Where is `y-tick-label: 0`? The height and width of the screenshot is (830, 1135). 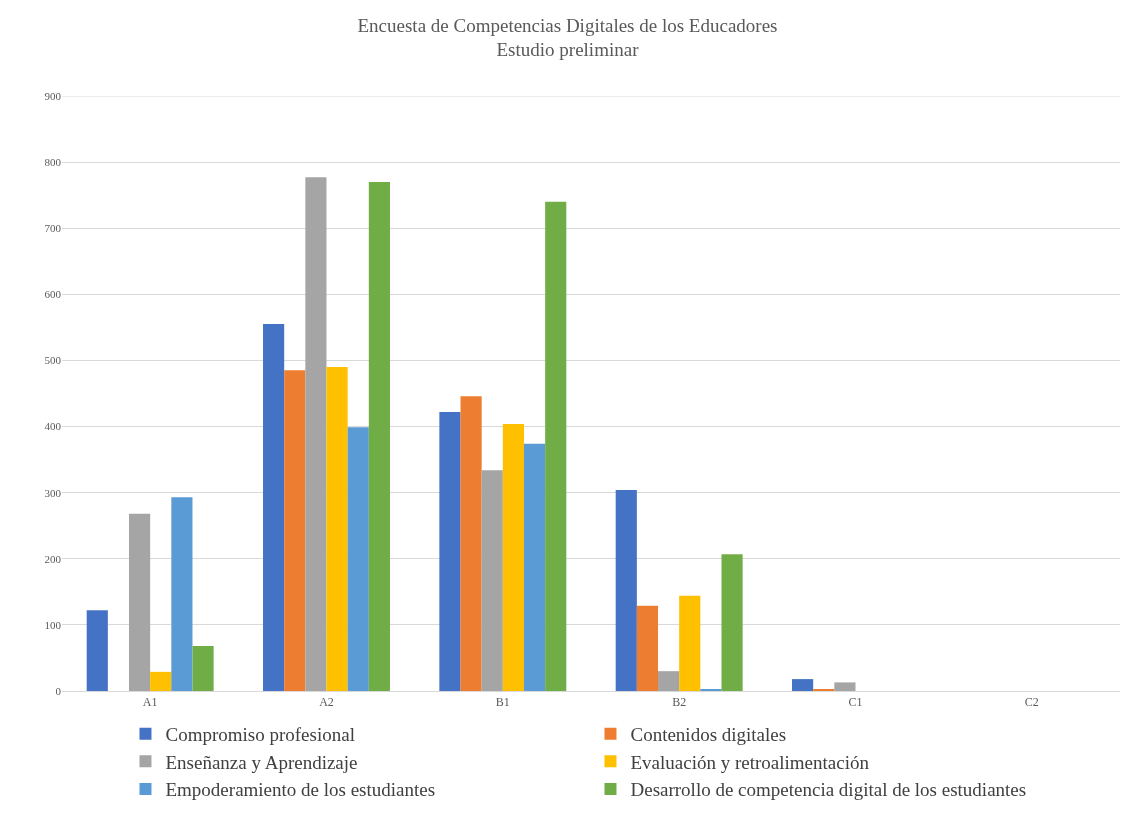
y-tick-label: 0 is located at coordinates (58, 690).